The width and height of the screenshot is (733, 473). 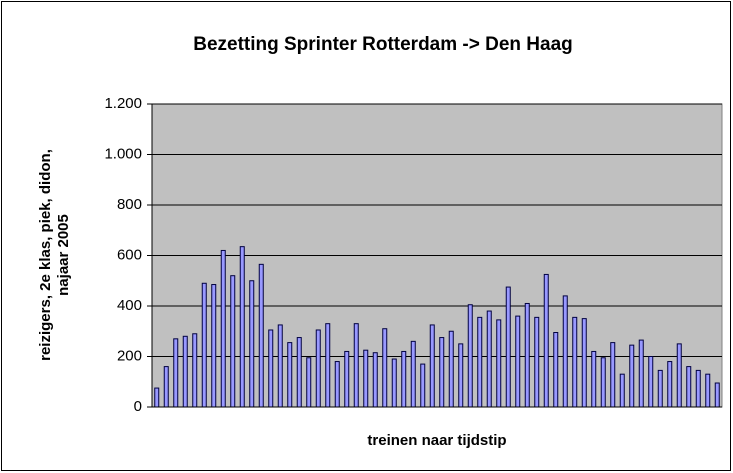 I want to click on y-tick-label: 400, so click(x=129, y=305).